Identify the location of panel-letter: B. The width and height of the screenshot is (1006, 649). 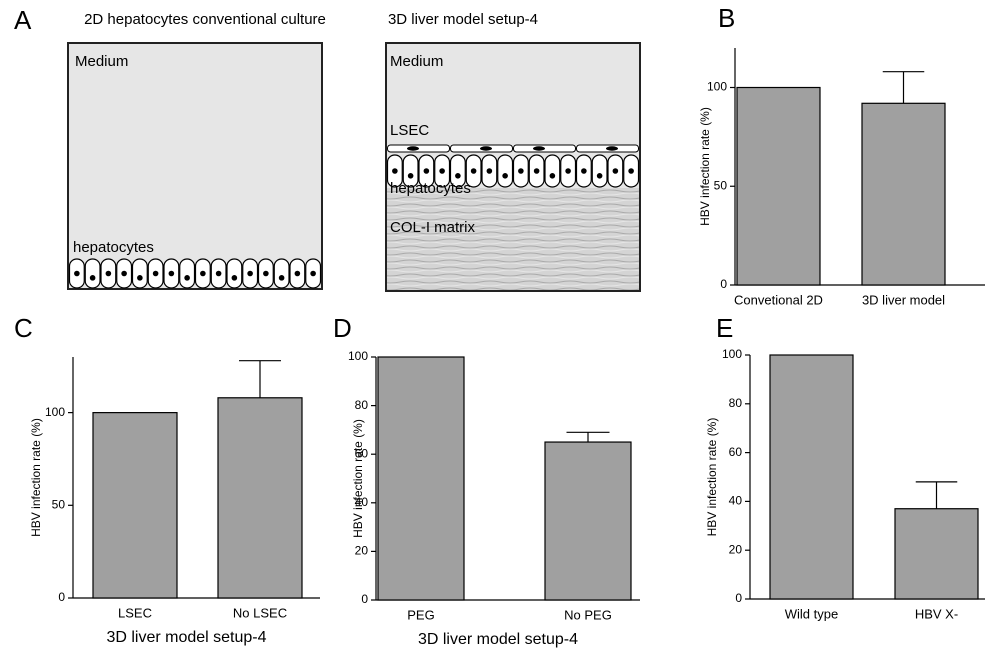
(726, 18).